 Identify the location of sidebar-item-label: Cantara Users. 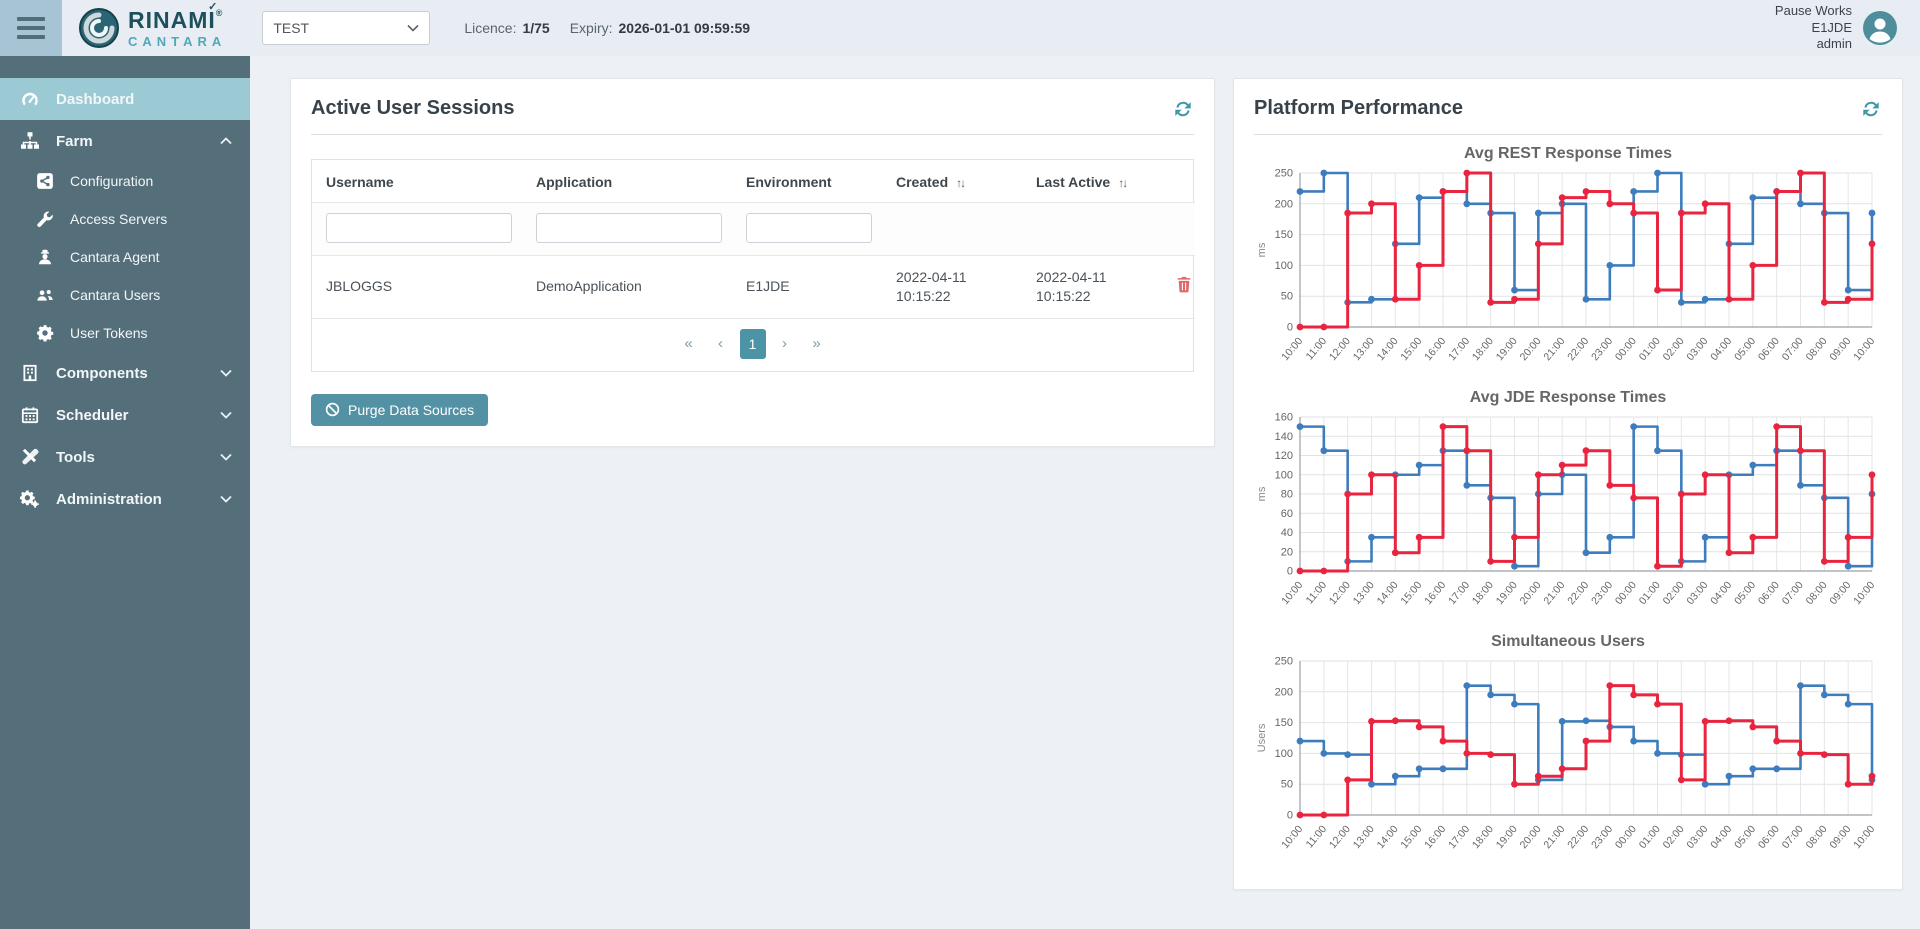
(115, 295).